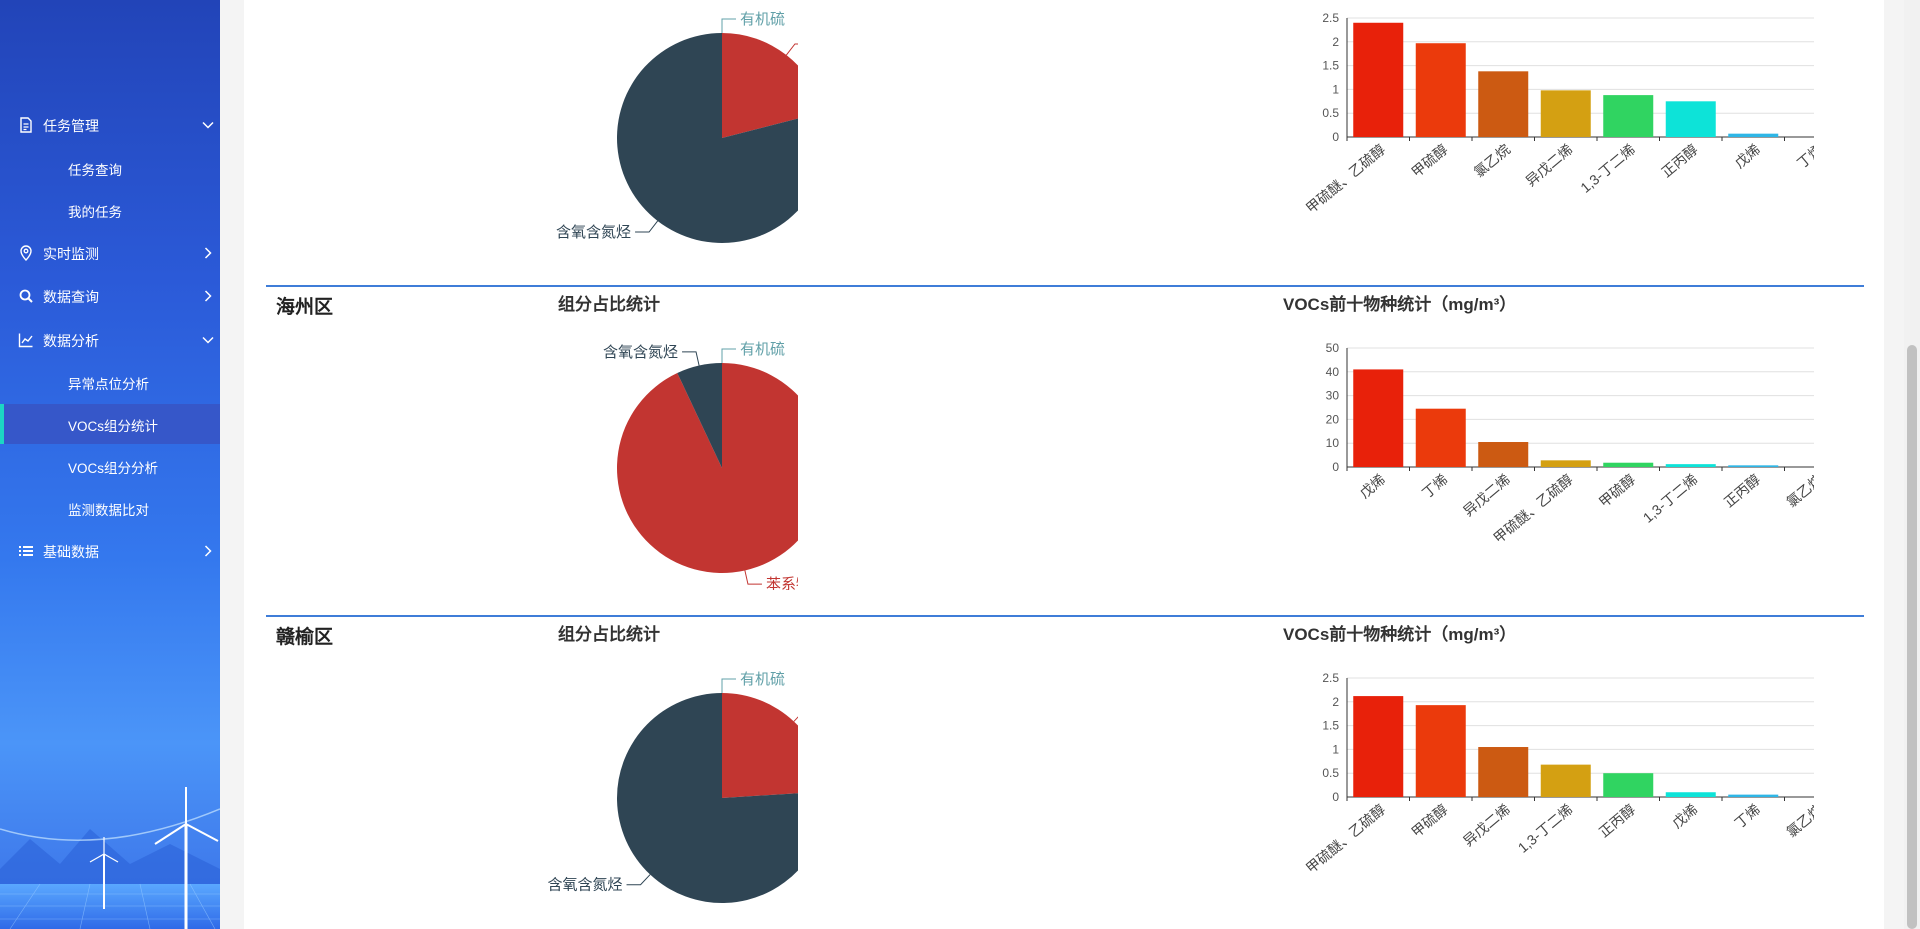 The image size is (1920, 929). What do you see at coordinates (110, 551) in the screenshot?
I see `menu-group-base-data: 基础数据` at bounding box center [110, 551].